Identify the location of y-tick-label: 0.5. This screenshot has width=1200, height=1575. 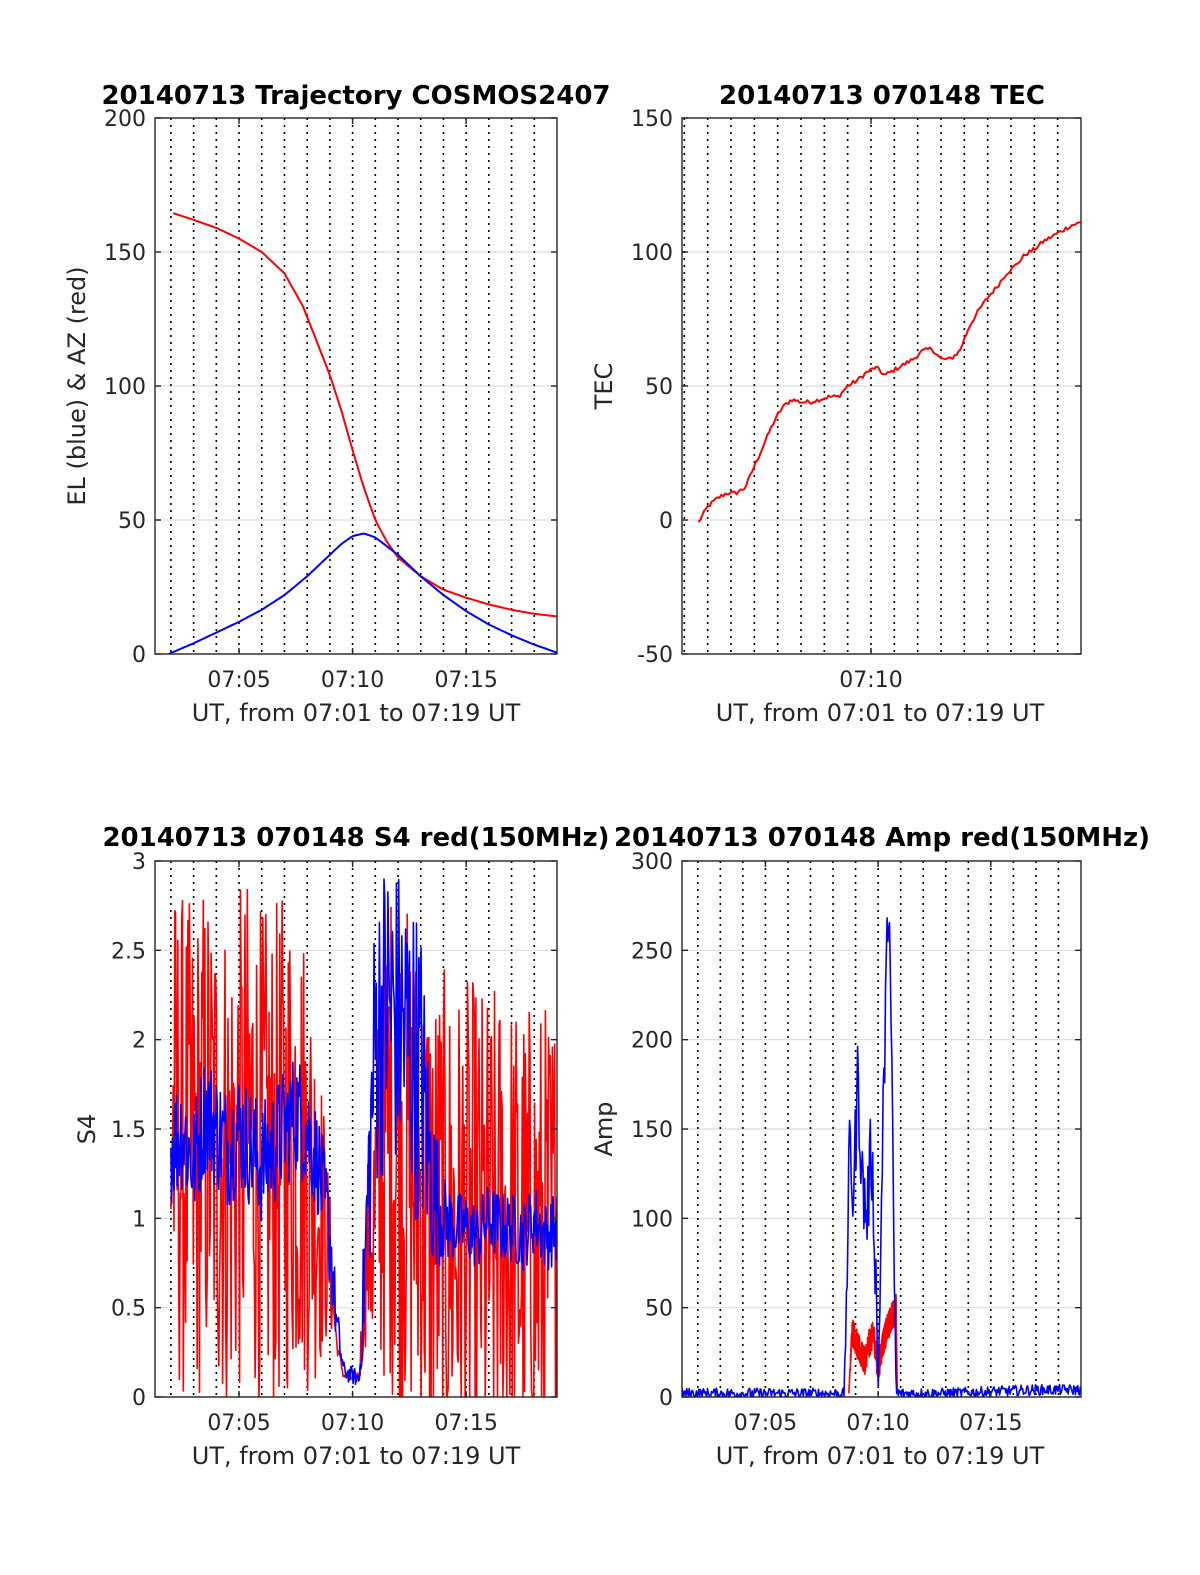
(128, 1309).